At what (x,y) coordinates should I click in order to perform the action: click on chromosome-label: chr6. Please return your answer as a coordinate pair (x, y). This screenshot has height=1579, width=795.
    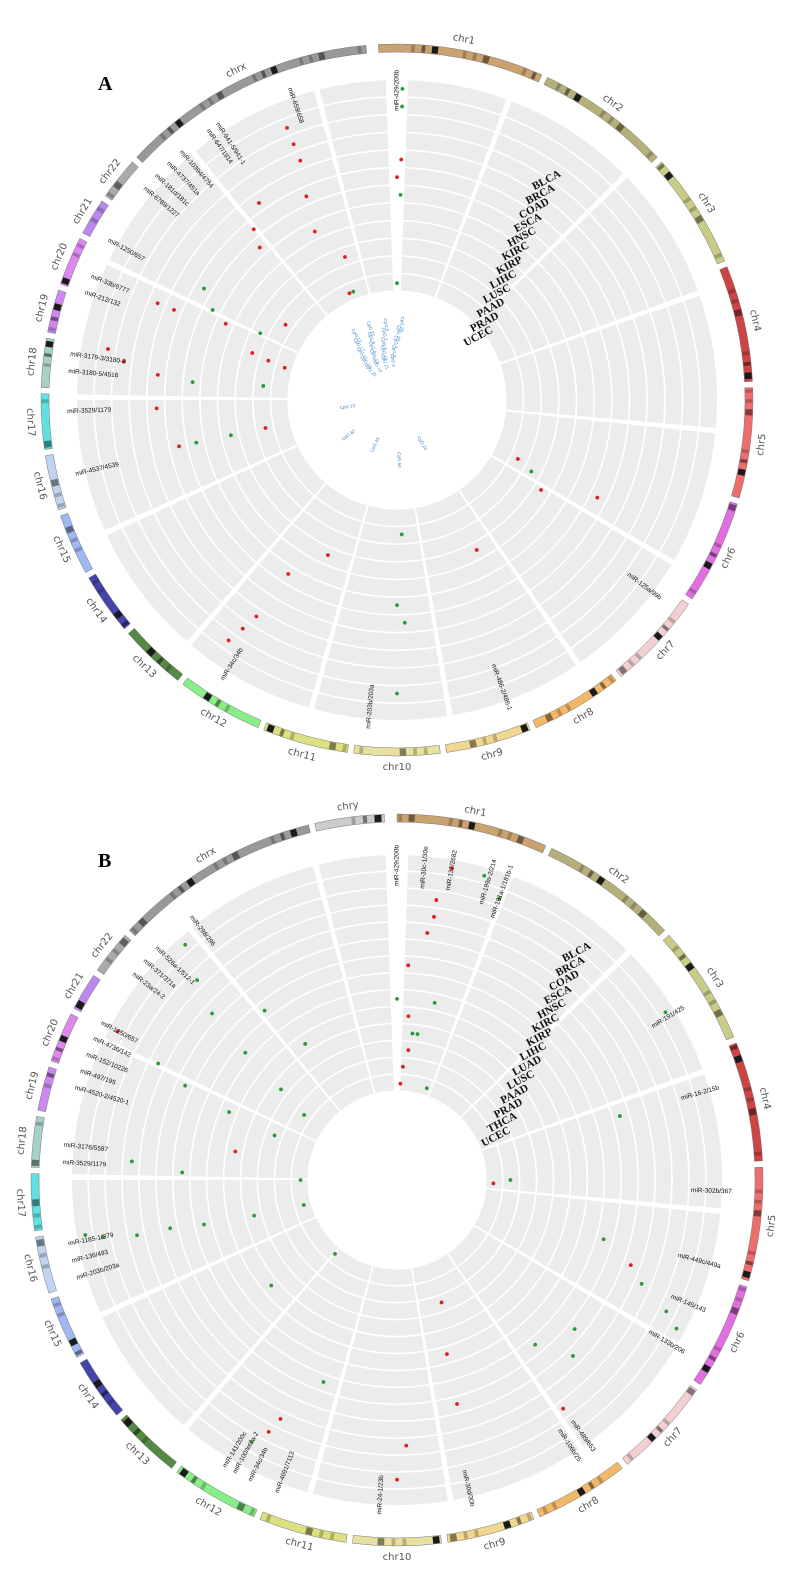
    Looking at the image, I should click on (738, 1342).